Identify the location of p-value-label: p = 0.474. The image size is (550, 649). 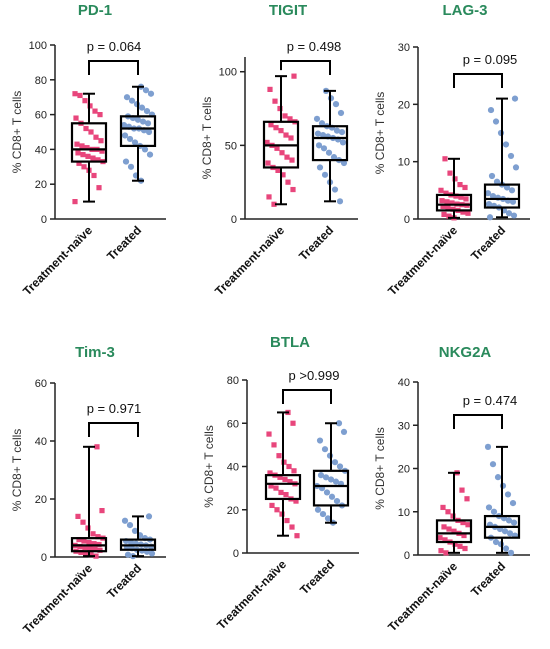
(490, 400).